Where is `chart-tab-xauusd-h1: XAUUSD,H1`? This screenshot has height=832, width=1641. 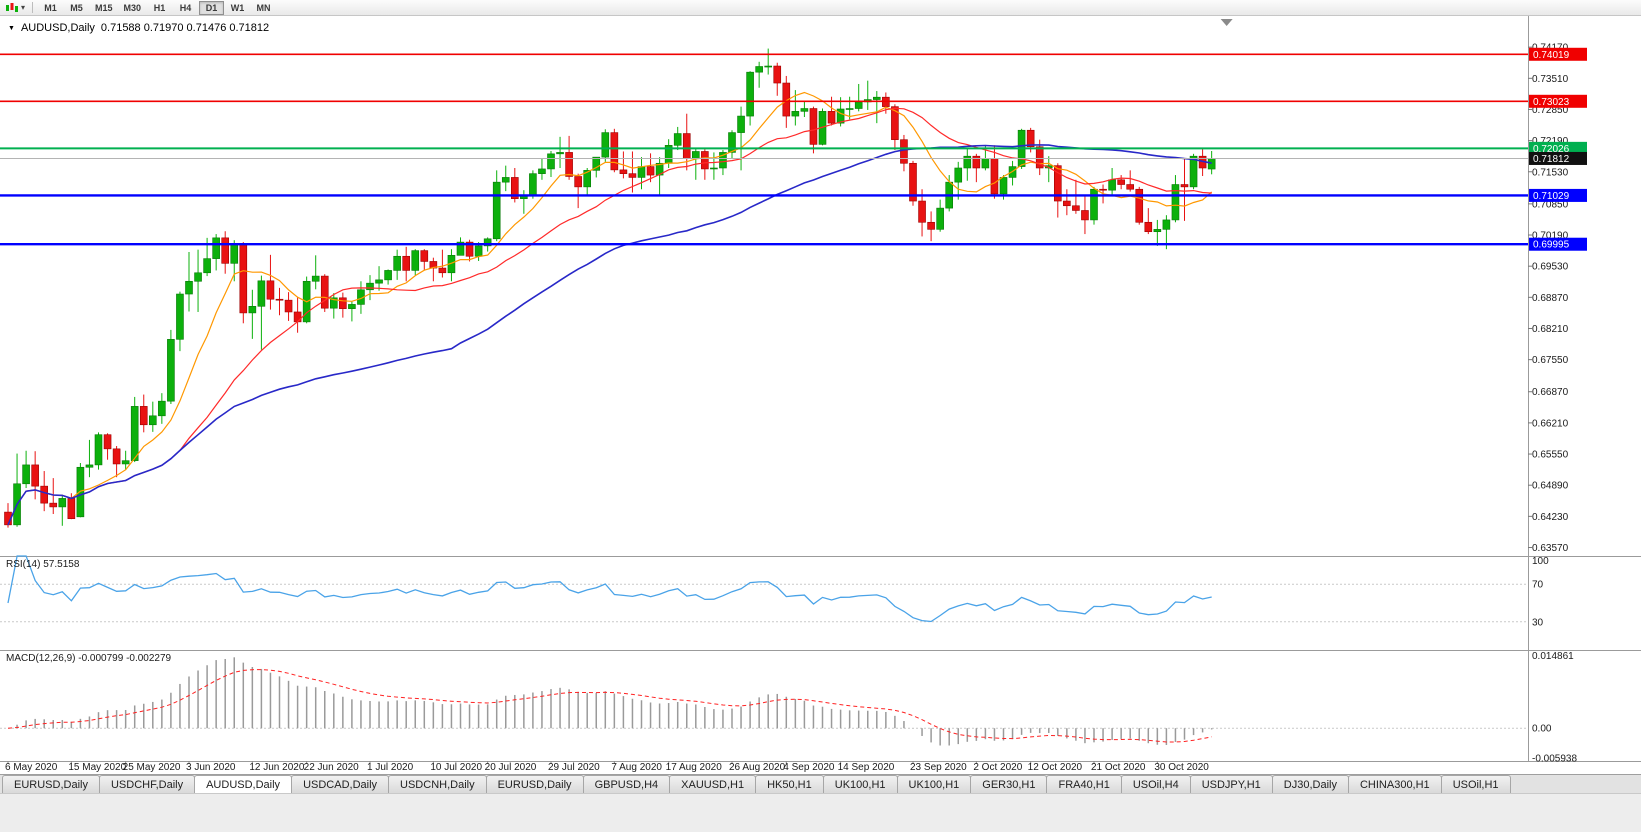
chart-tab-xauusd-h1: XAUUSD,H1 is located at coordinates (713, 784).